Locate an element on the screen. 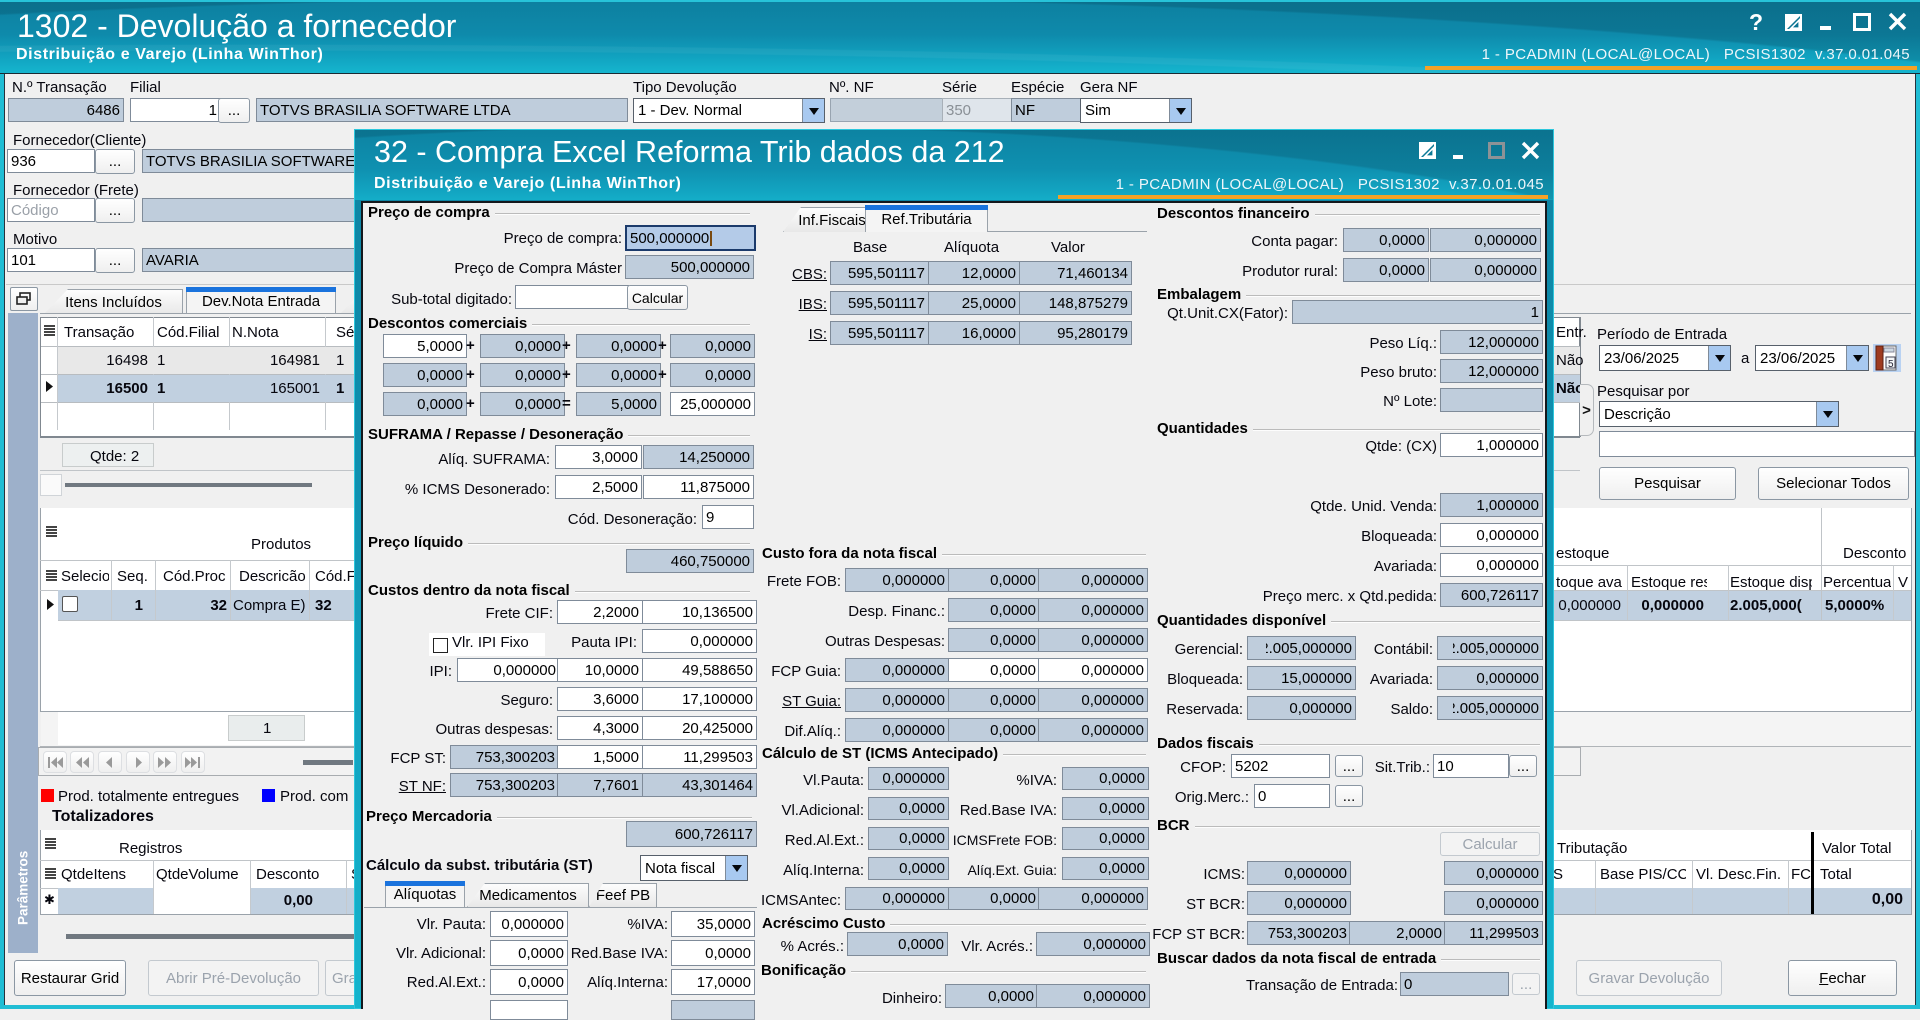  svg-text: 5 is located at coordinates (1891, 364).